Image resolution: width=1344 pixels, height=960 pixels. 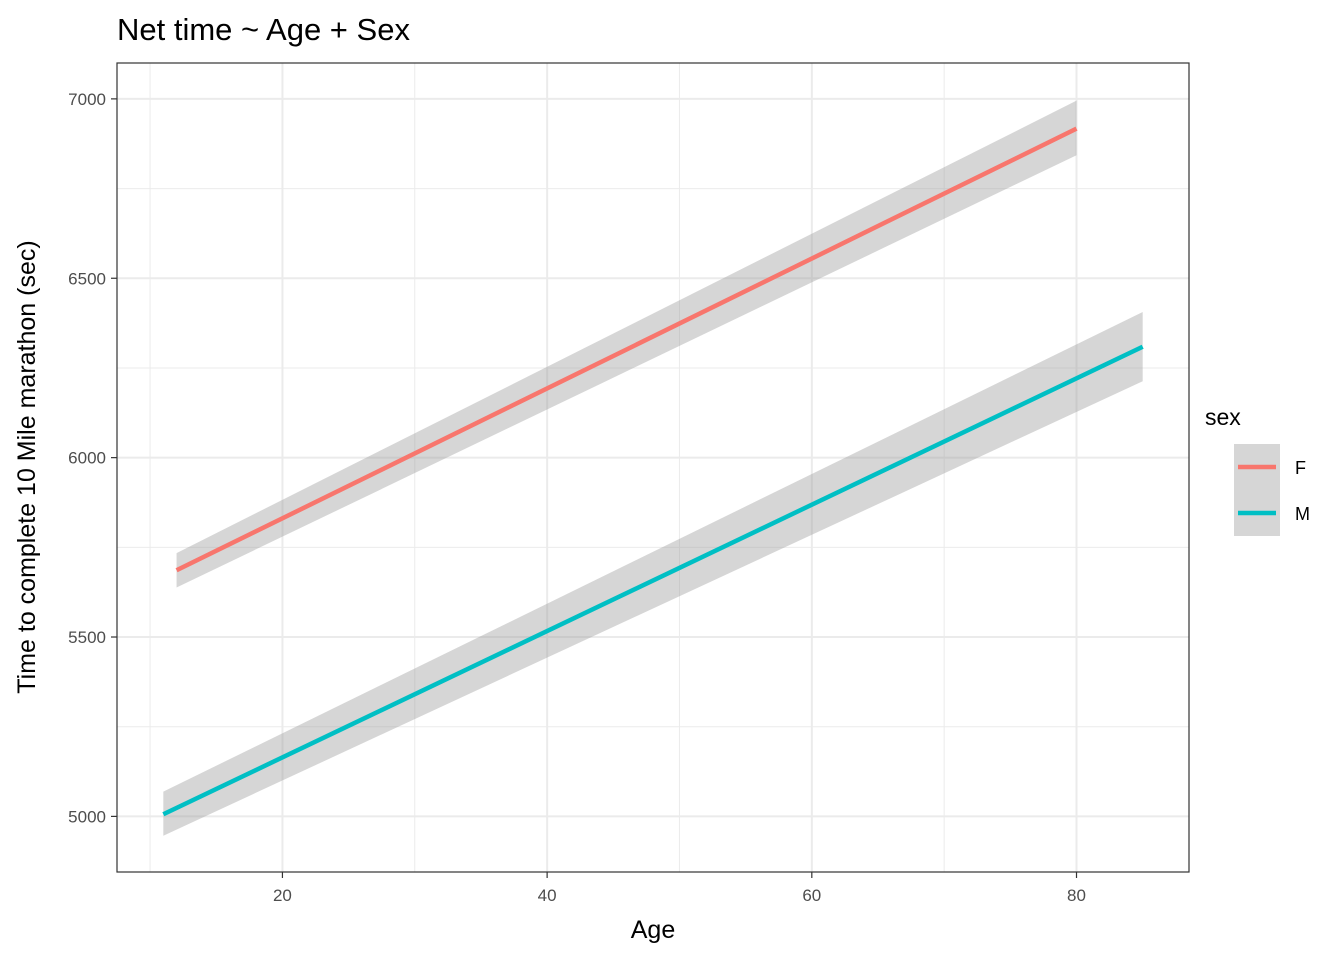 What do you see at coordinates (87, 99) in the screenshot?
I see `y-tick-label: 7000` at bounding box center [87, 99].